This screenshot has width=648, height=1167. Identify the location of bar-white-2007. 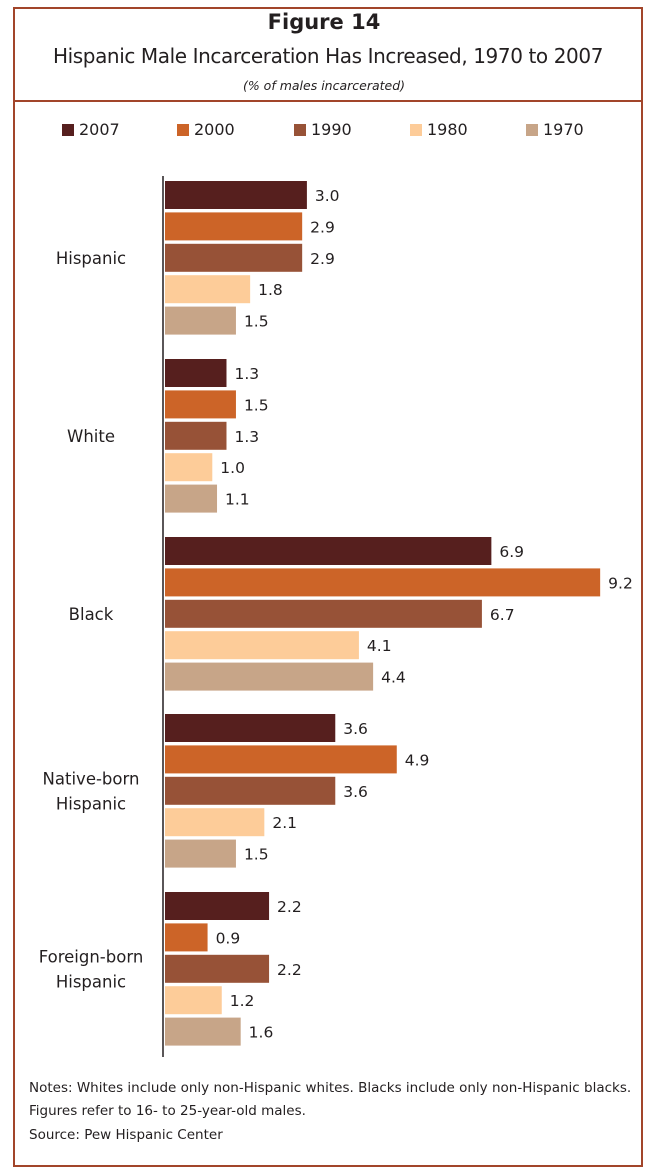
(196, 373).